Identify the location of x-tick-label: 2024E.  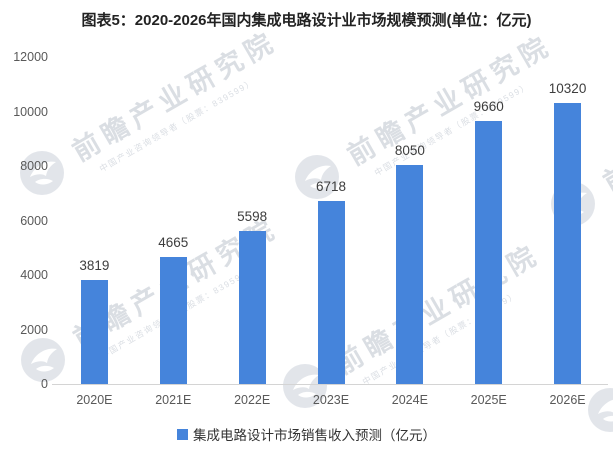
(409, 400).